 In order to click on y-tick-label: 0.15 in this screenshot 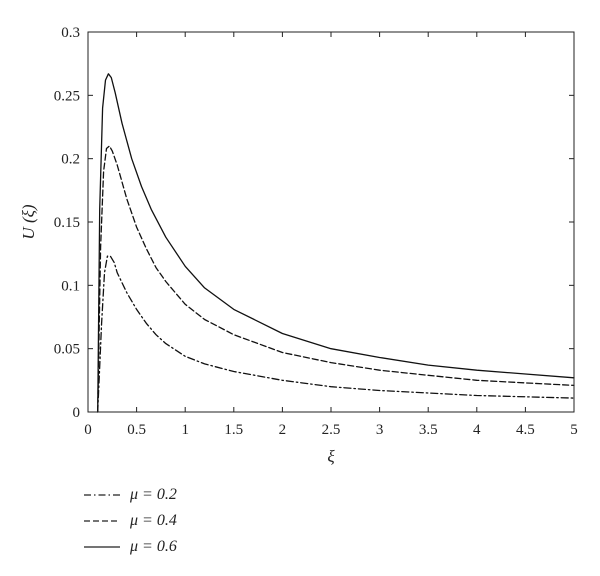, I will do `click(67, 223)`.